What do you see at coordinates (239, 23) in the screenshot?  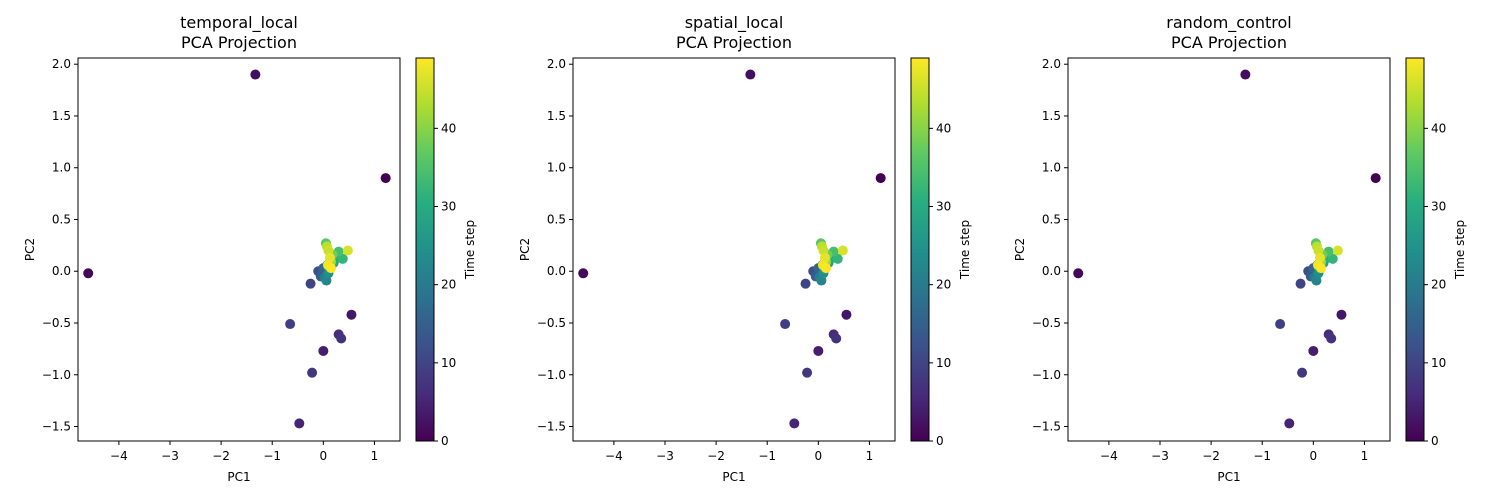 I see `chart-title-line: temporal_local` at bounding box center [239, 23].